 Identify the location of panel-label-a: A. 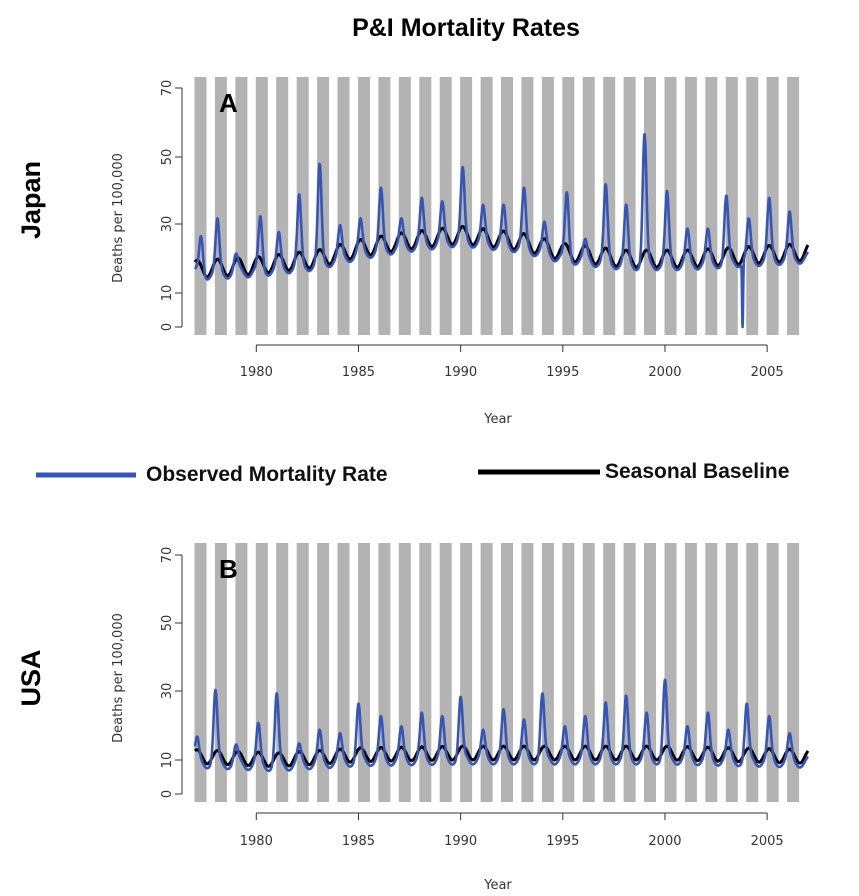
(228, 103).